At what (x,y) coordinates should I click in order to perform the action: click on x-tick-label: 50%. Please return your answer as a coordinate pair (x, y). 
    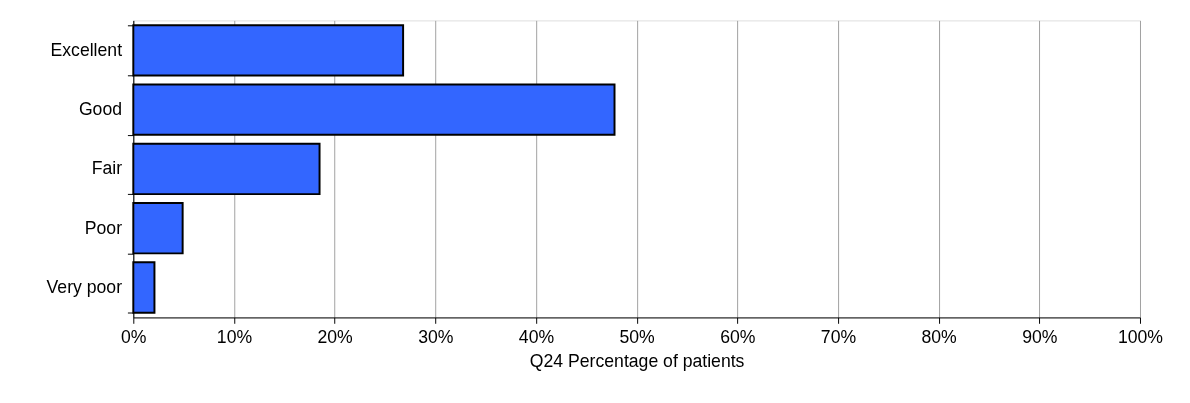
    Looking at the image, I should click on (637, 337).